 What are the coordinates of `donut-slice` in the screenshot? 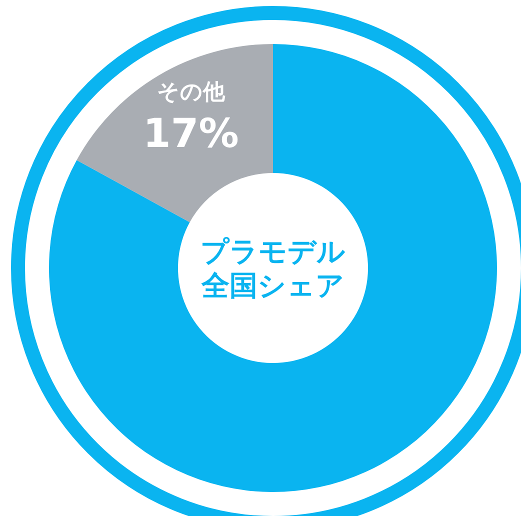 It's located at (174, 133).